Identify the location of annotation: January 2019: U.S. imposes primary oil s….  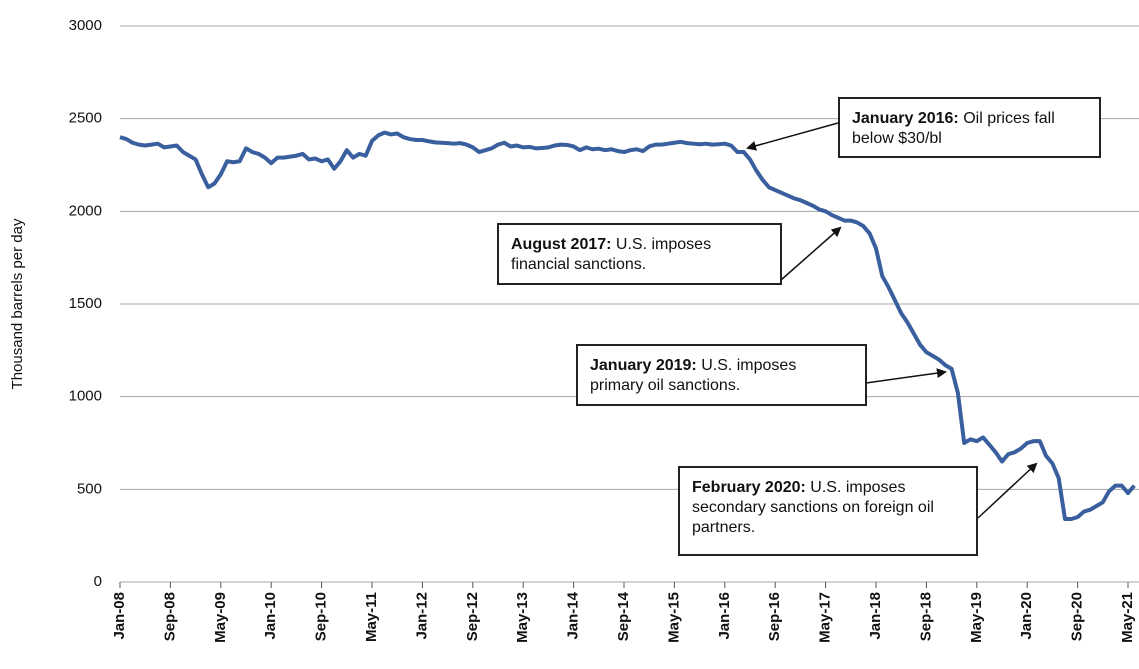
(721, 375).